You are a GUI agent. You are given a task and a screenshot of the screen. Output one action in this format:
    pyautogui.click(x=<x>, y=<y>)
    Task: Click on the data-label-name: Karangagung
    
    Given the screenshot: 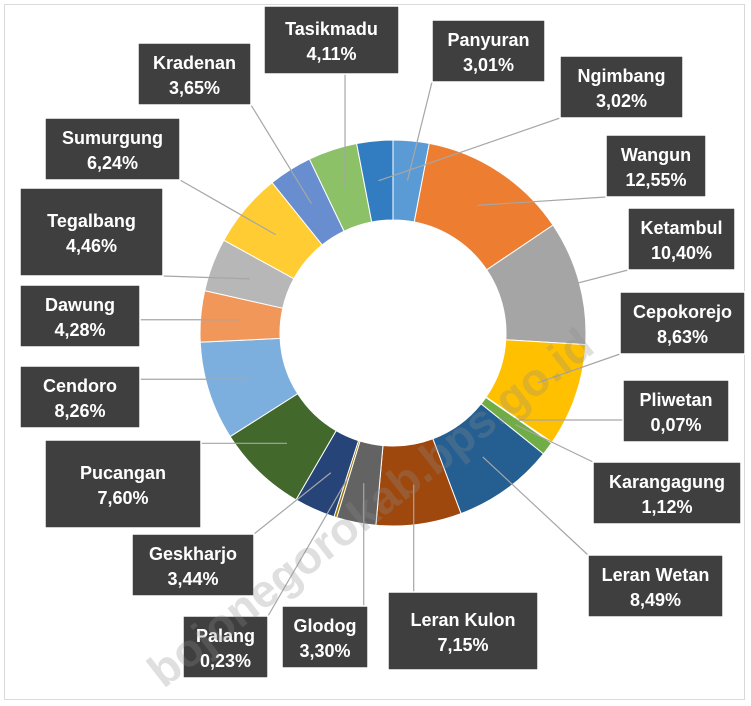 What is the action you would take?
    pyautogui.click(x=667, y=482)
    